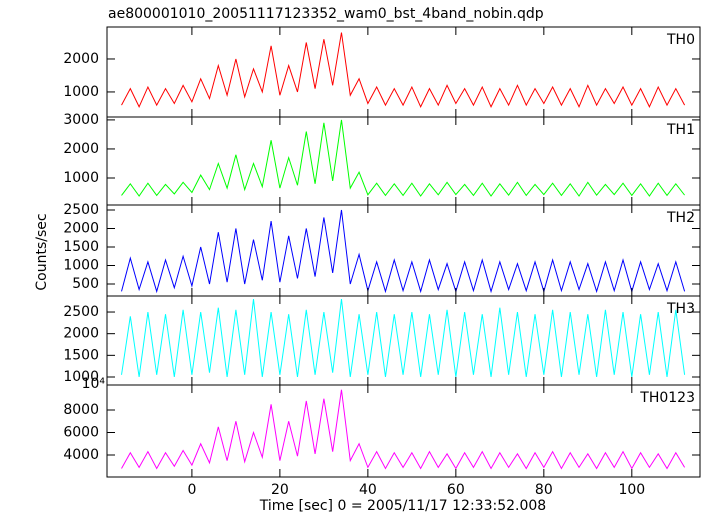 The image size is (717, 516). I want to click on y-tick-label: 4000, so click(81, 455).